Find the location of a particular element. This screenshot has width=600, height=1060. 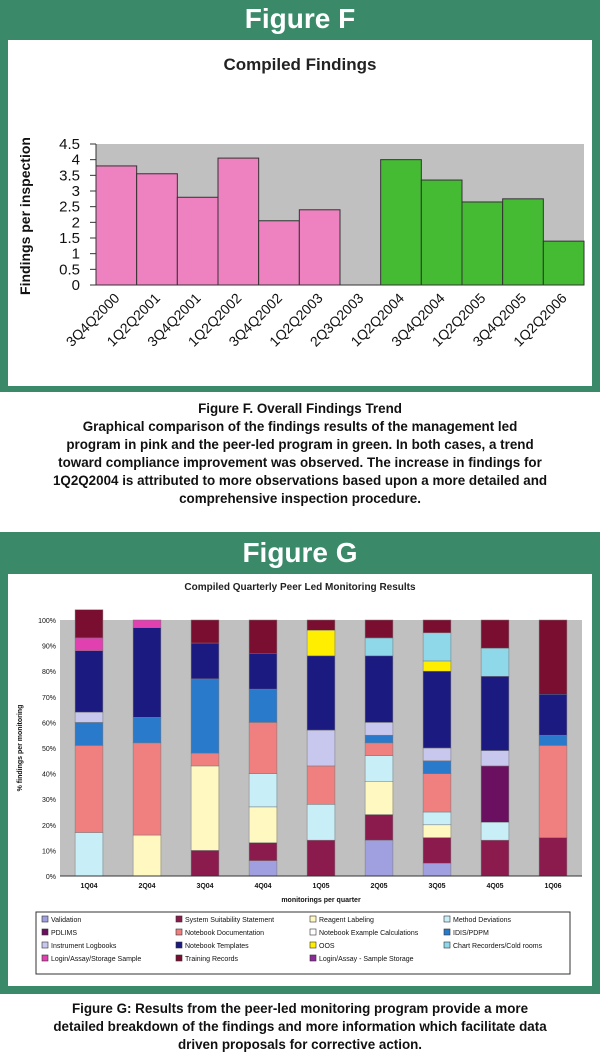

x-tick-label: 4Q04 is located at coordinates (262, 886).